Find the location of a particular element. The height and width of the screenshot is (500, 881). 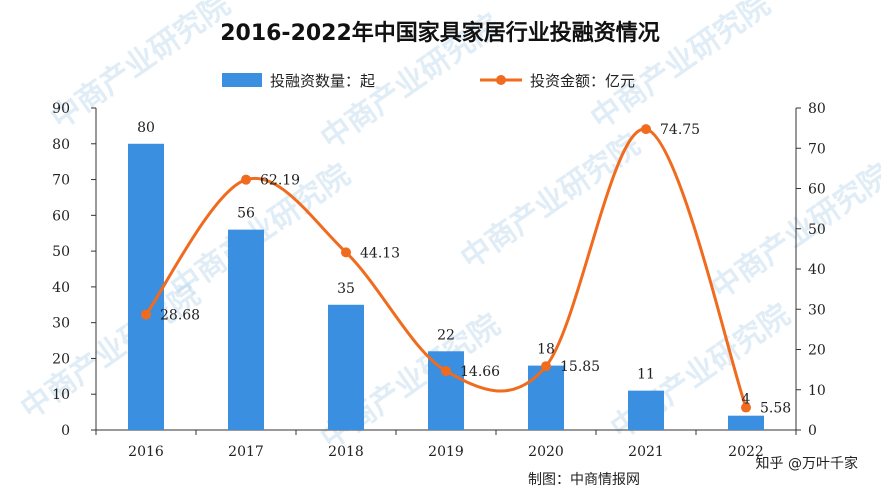

y-left-tick-label: 40 is located at coordinates (61, 288).